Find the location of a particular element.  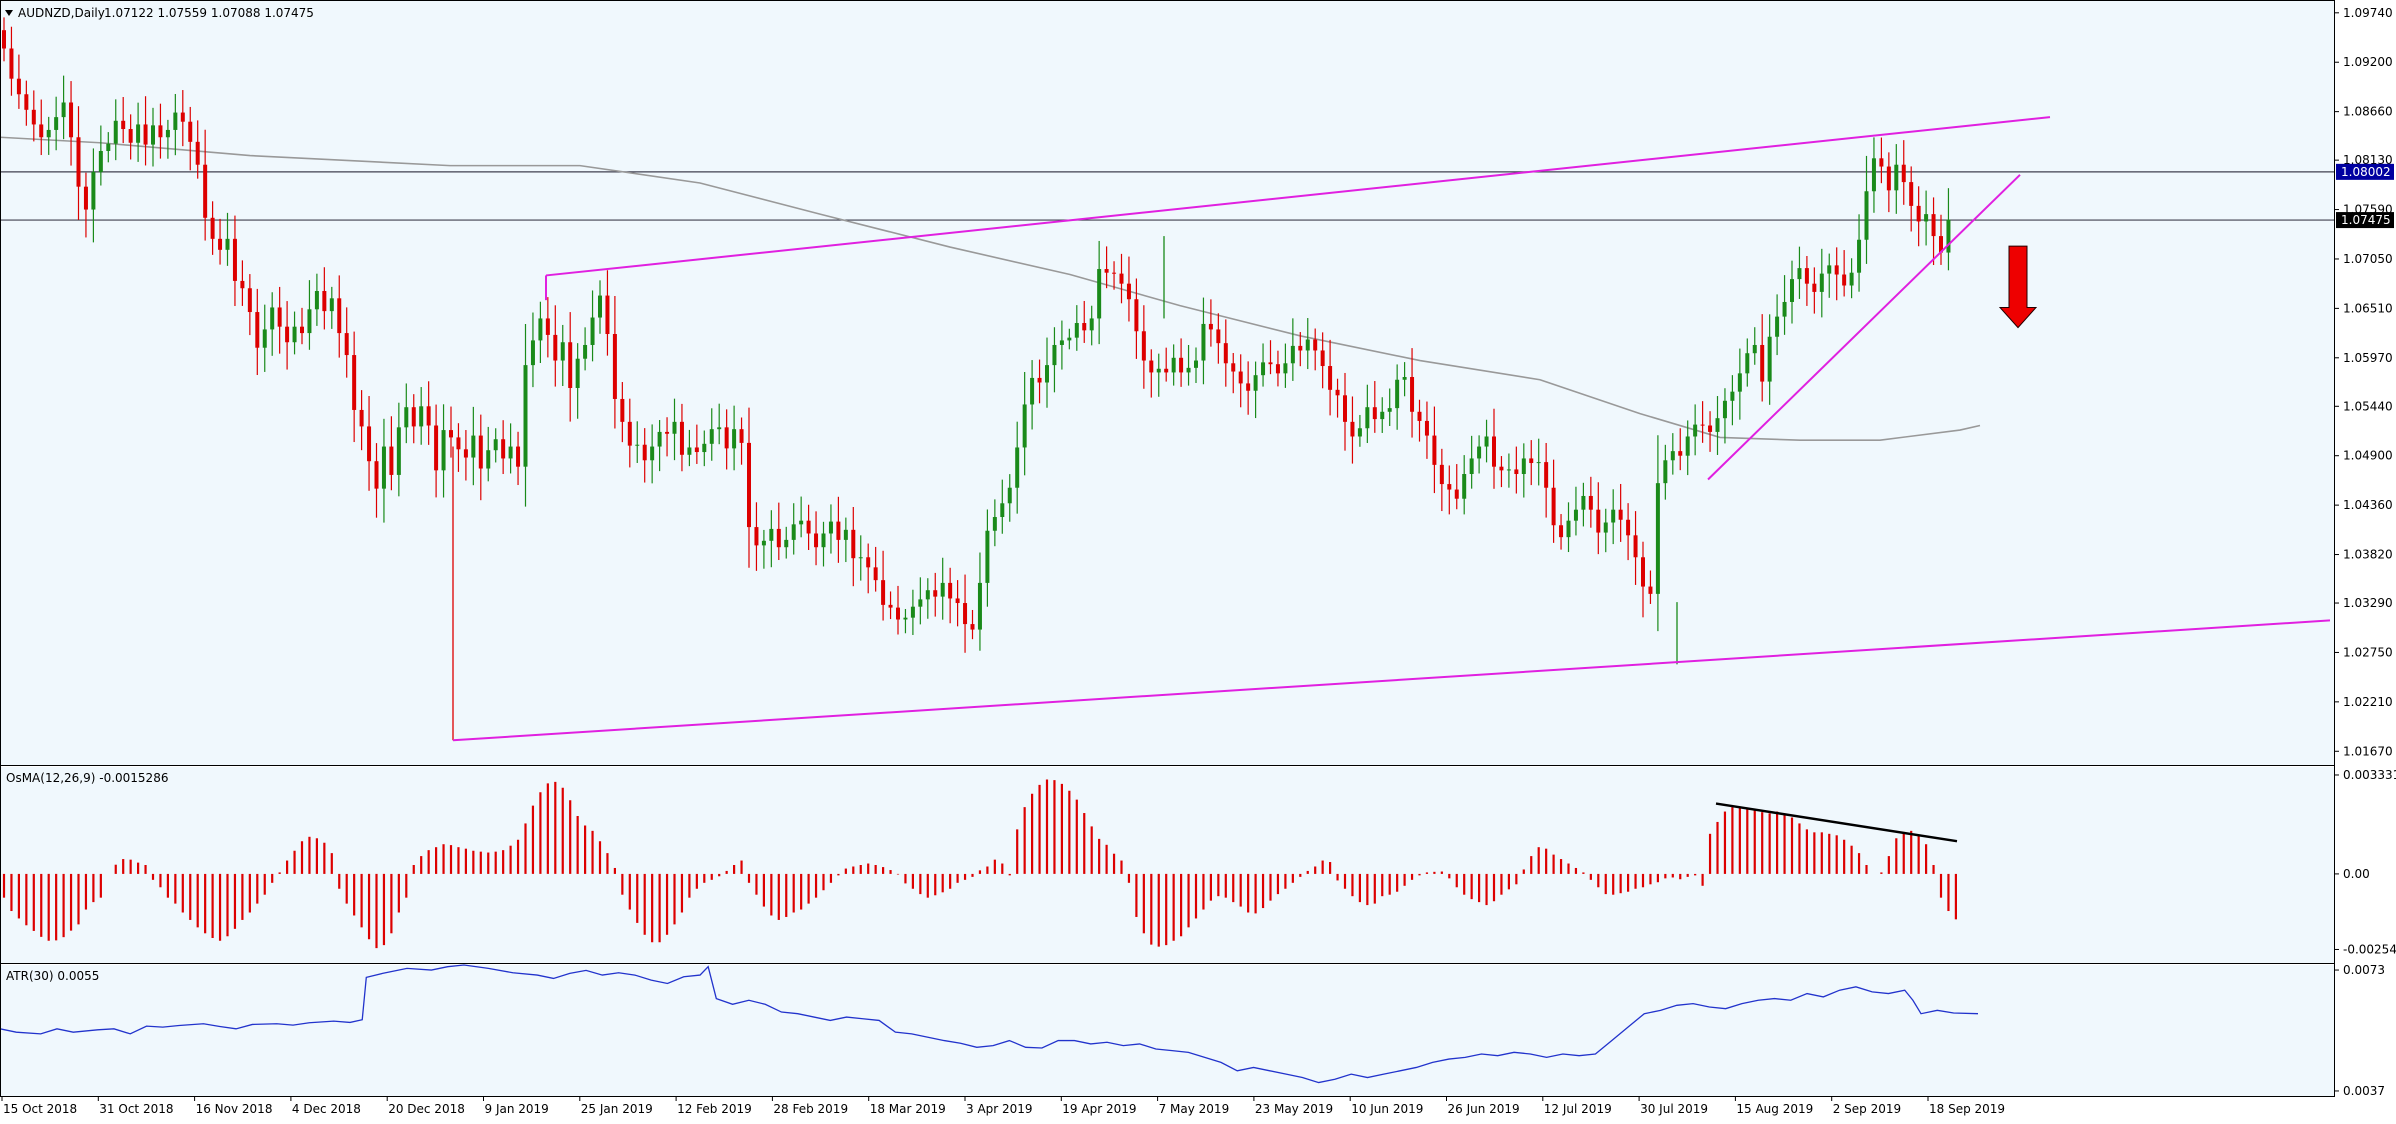

x-tick-label: 12 Feb 2019 is located at coordinates (714, 1109).